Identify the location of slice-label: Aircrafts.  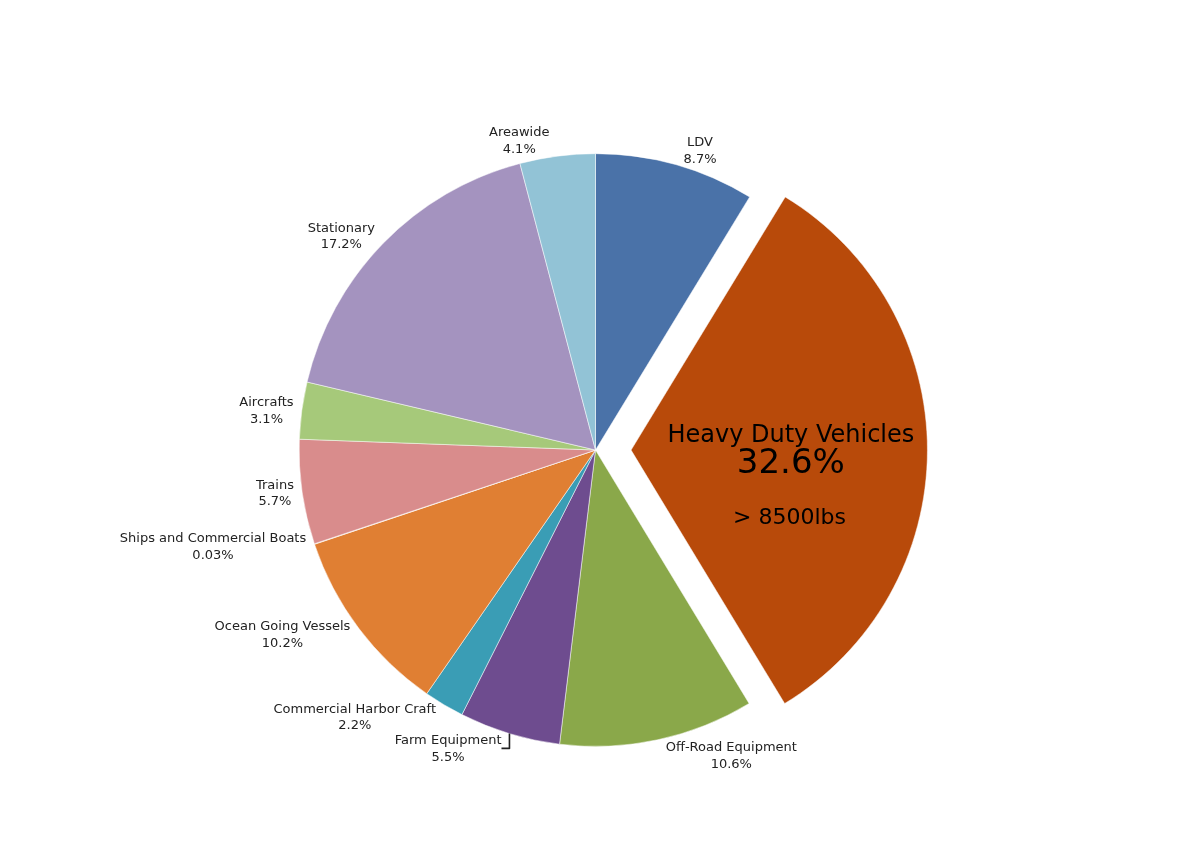
(266, 402).